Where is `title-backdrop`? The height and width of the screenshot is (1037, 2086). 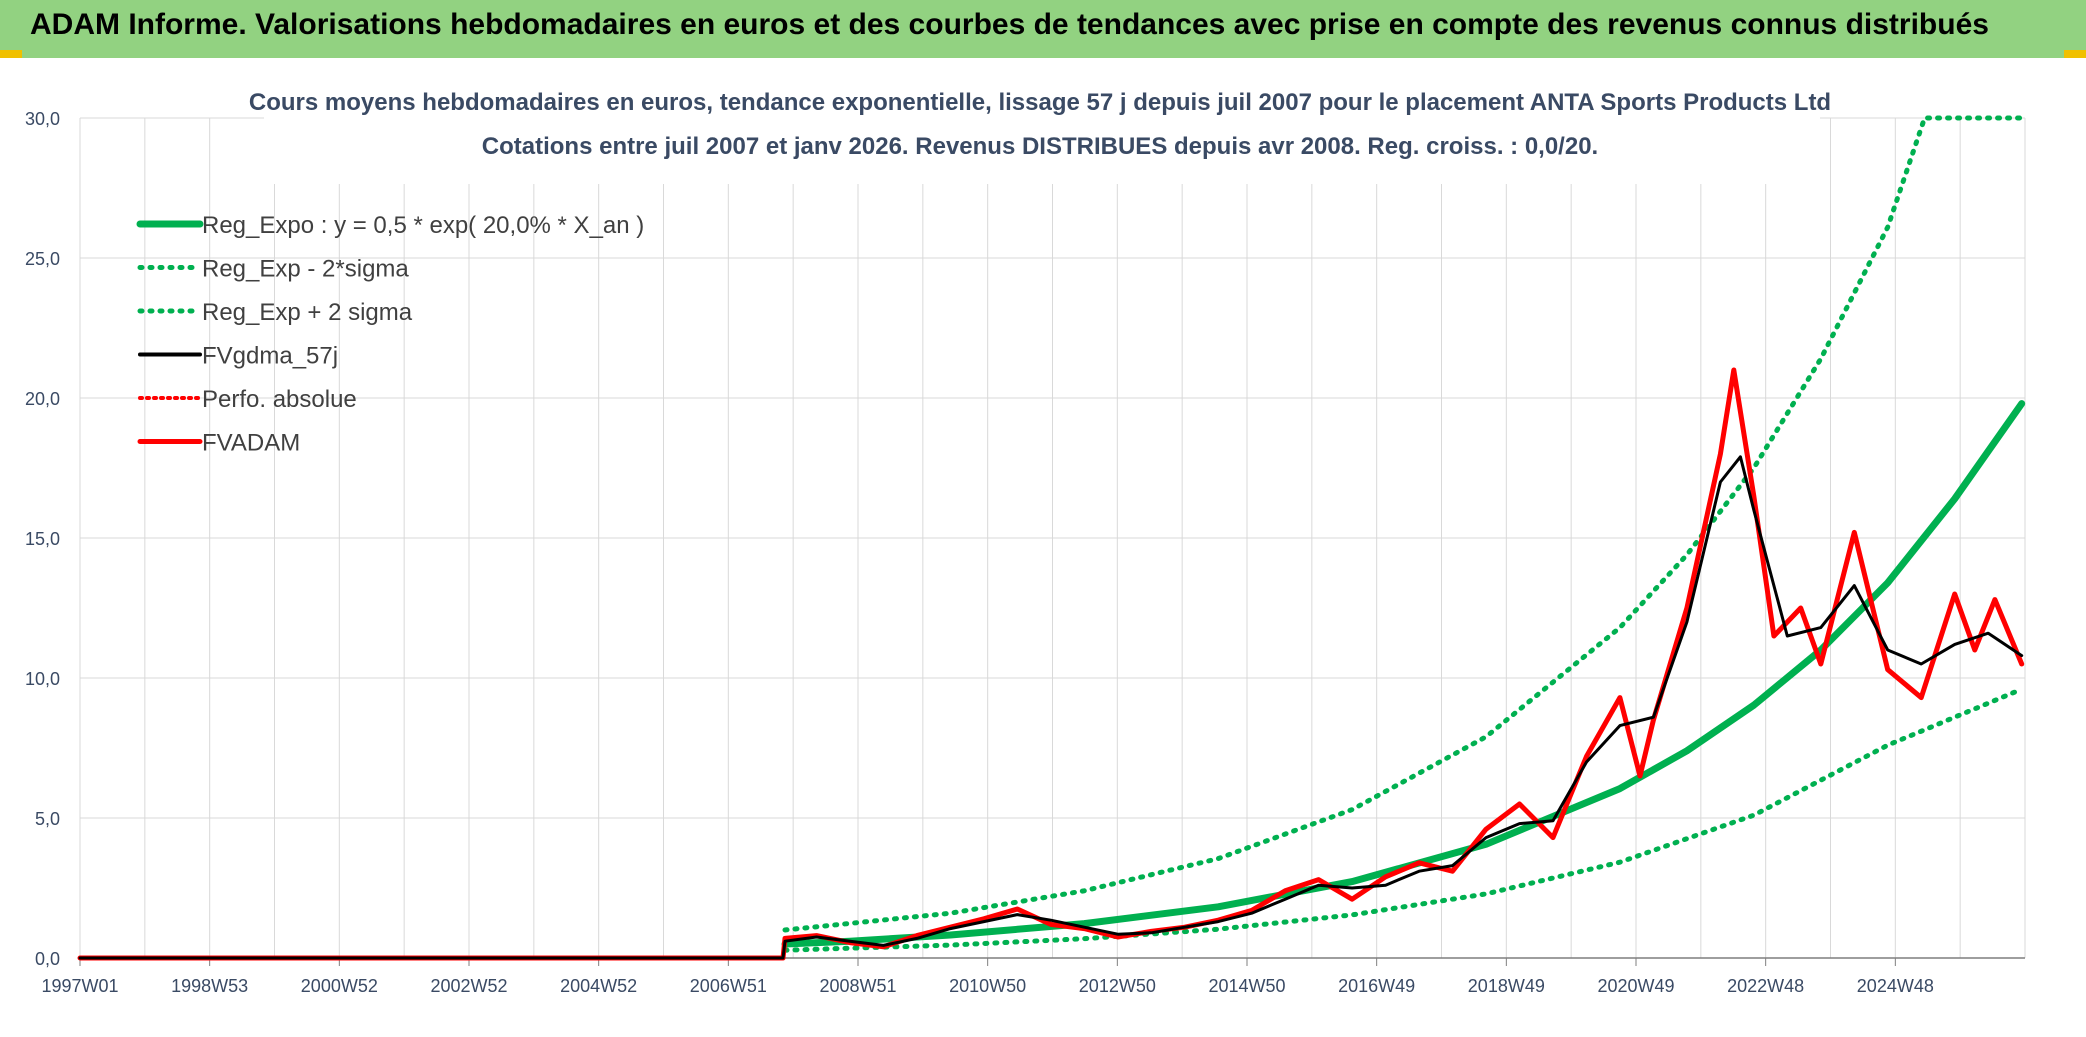
title-backdrop is located at coordinates (1042, 143).